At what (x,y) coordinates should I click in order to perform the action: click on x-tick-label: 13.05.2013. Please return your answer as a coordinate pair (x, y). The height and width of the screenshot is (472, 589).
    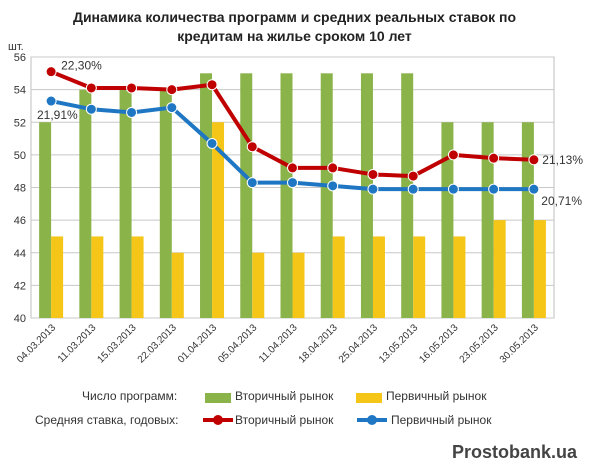
    Looking at the image, I should click on (398, 343).